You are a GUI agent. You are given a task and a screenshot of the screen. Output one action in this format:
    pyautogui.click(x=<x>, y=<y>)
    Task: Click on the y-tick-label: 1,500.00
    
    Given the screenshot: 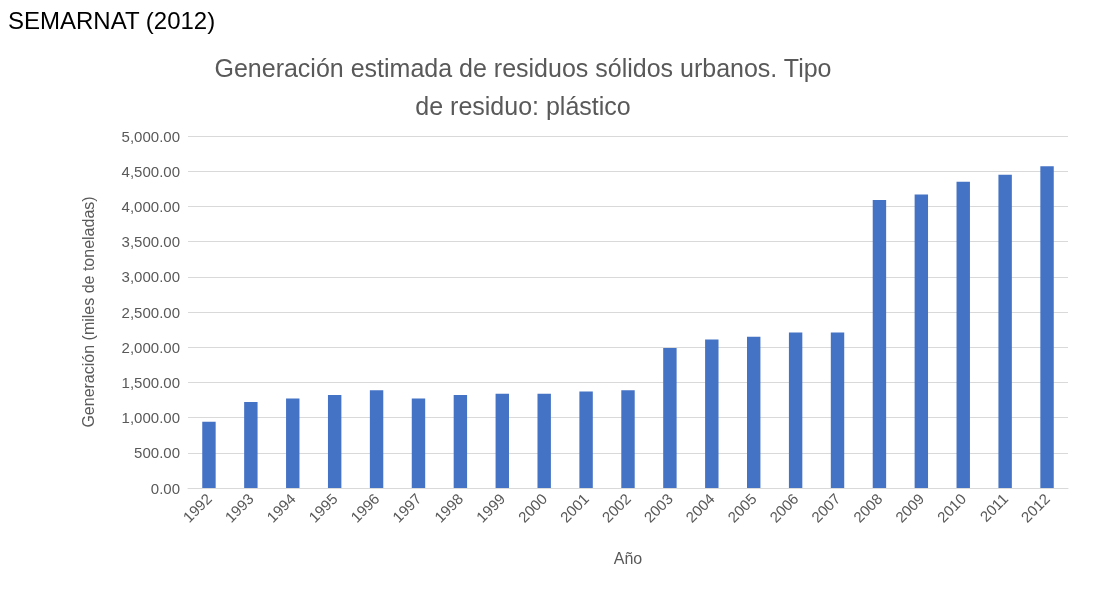 What is the action you would take?
    pyautogui.click(x=150, y=382)
    